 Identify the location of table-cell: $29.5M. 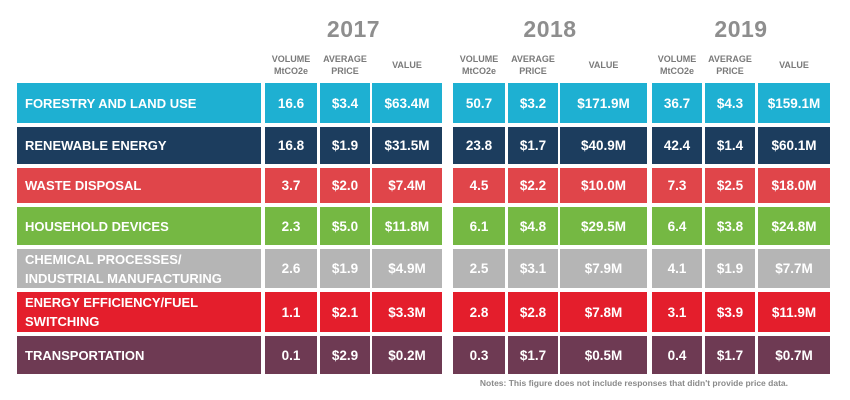
(603, 226).